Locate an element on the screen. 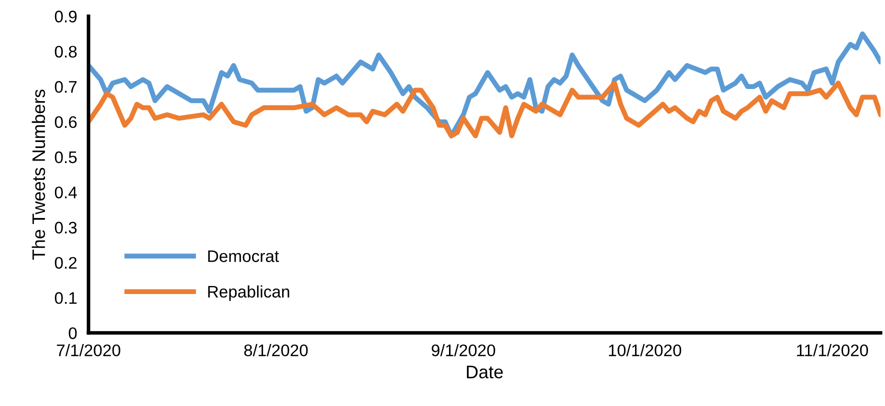 The image size is (885, 406). legend-label: Repablican is located at coordinates (249, 293).